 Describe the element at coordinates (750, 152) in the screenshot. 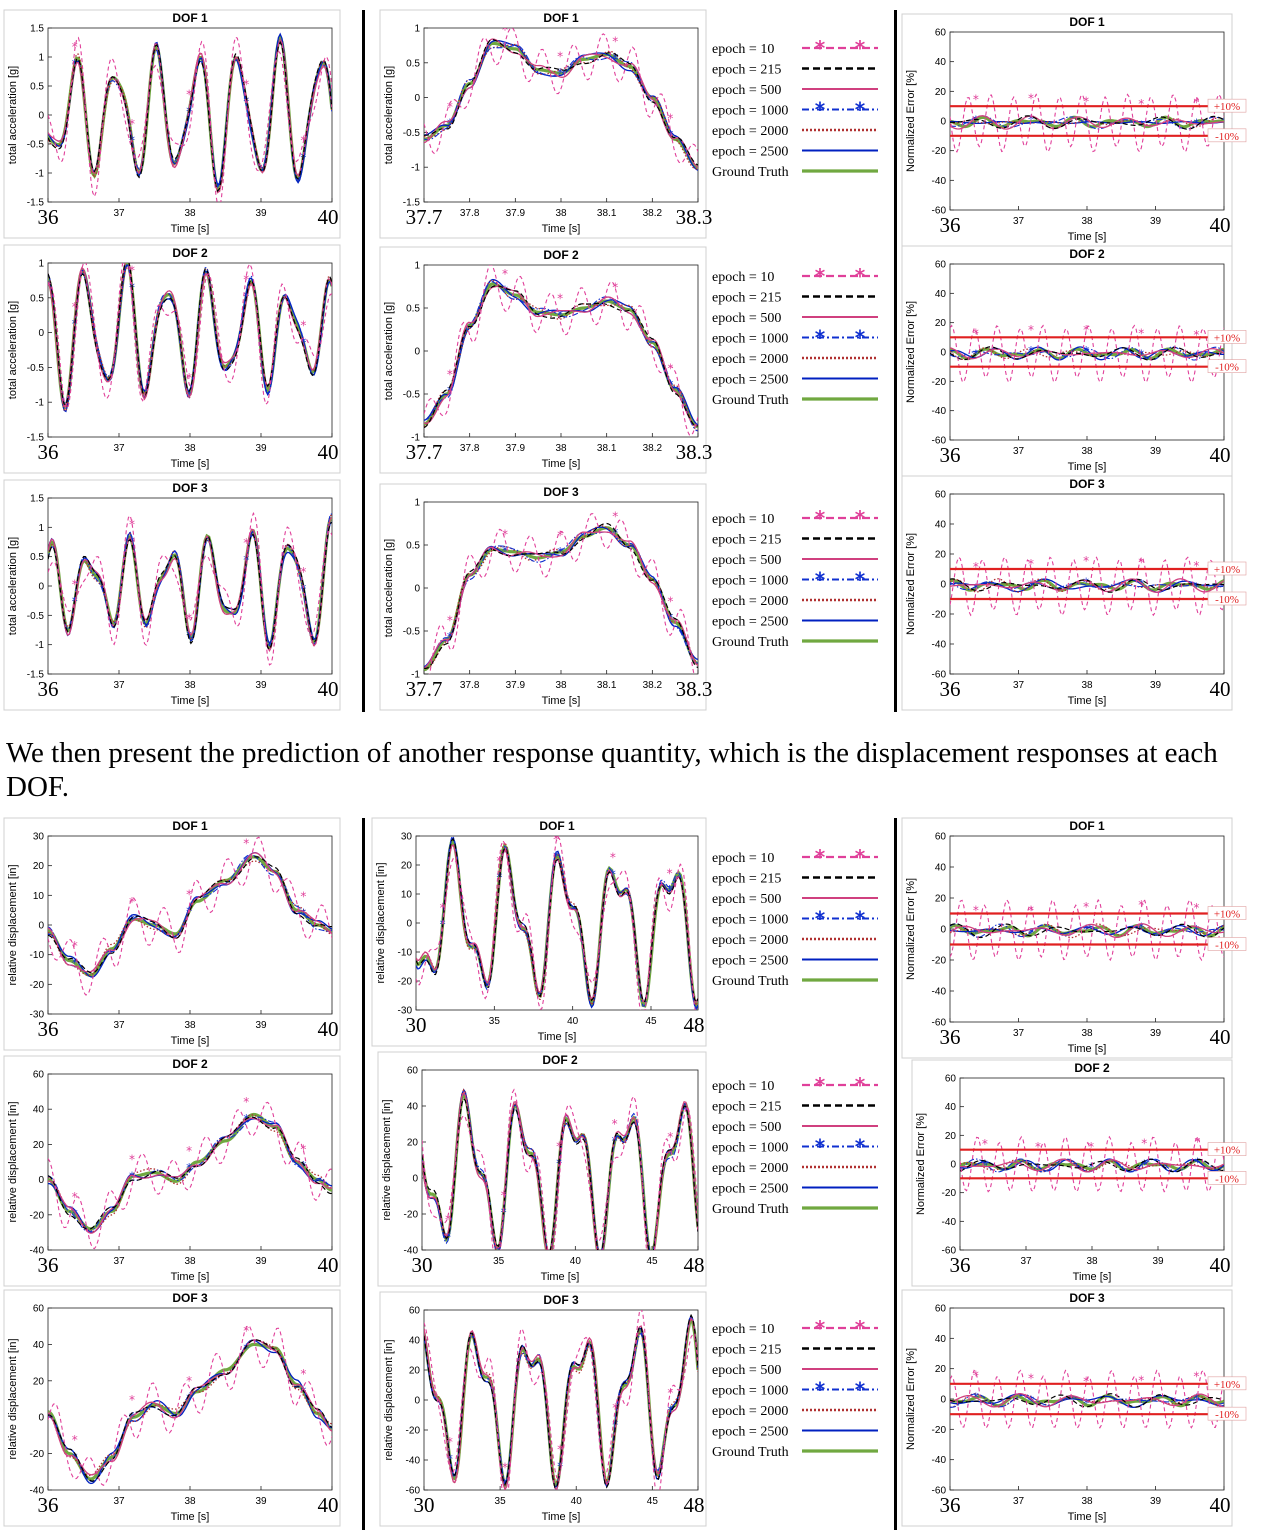

I see `legend-label: epoch = 2500` at that location.